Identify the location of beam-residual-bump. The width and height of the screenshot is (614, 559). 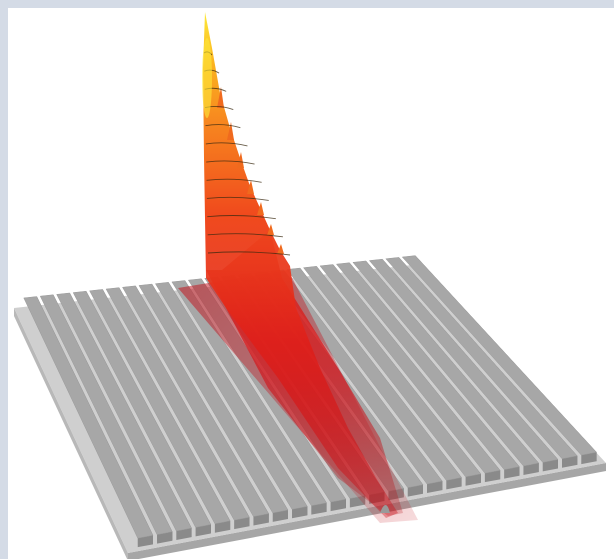
(385, 509).